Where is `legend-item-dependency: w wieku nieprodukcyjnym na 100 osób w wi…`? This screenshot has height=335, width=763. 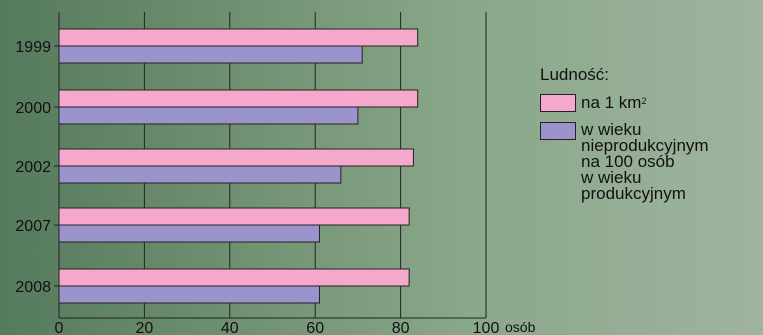 legend-item-dependency: w wieku nieprodukcyjnym na 100 osób w wi… is located at coordinates (640, 161).